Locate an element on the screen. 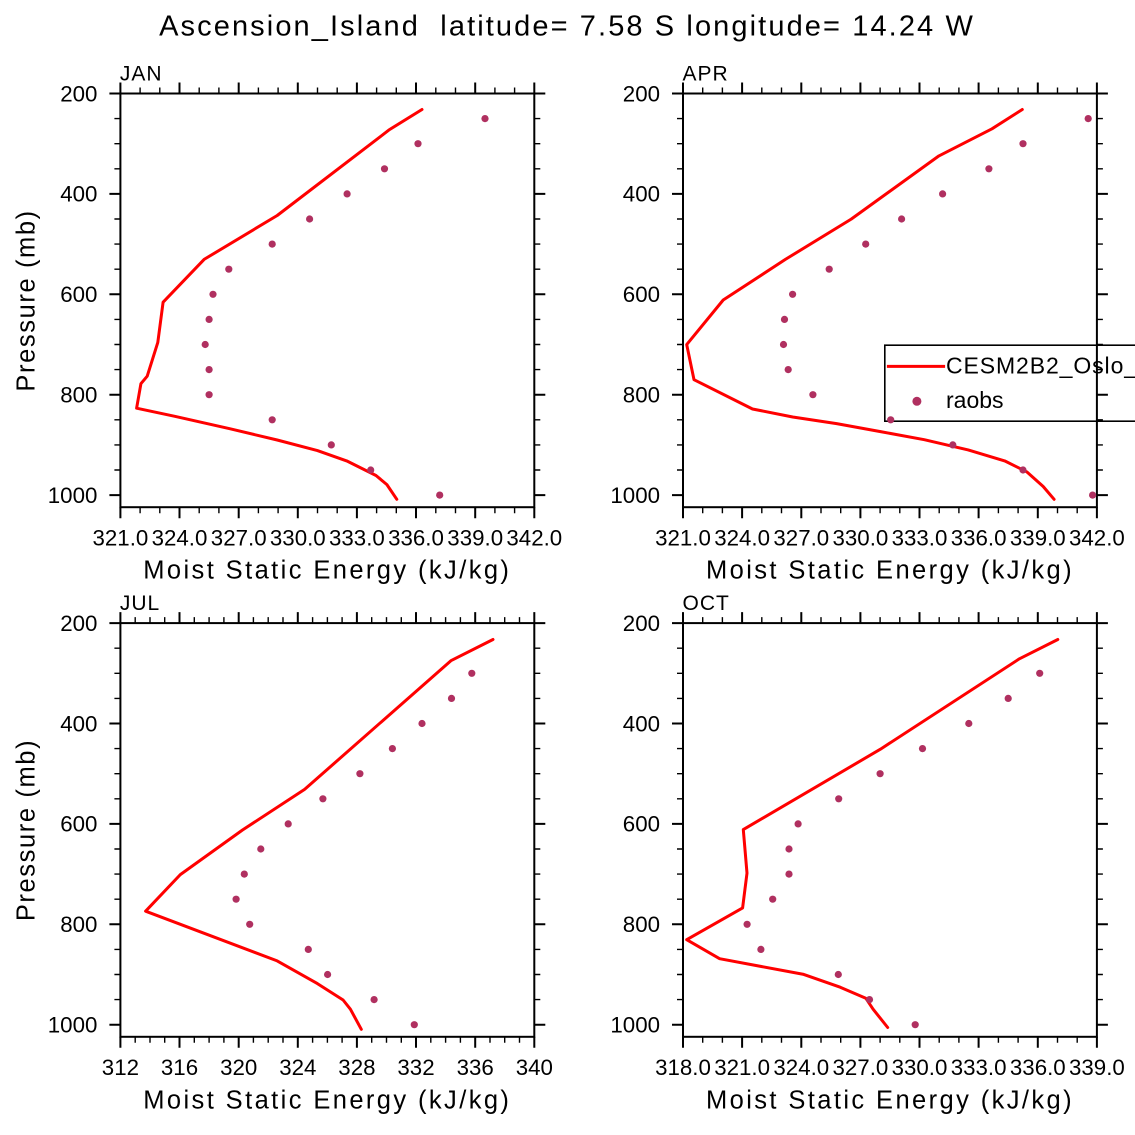 The height and width of the screenshot is (1135, 1135). svg-text: APR is located at coordinates (706, 73).